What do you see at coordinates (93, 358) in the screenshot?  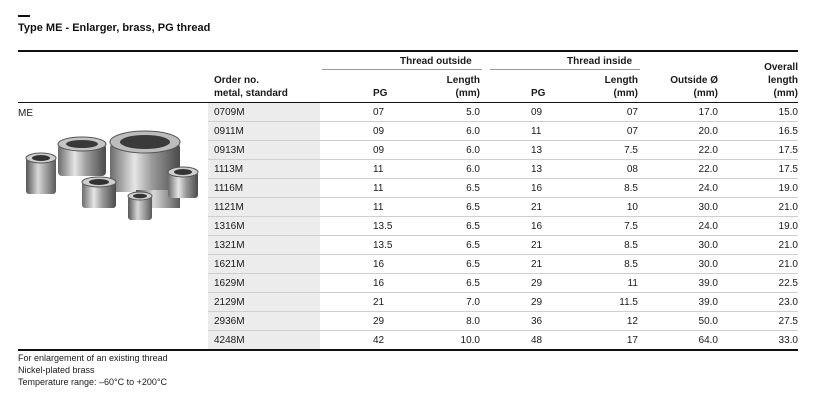 I see `footnote-1: For enlargement of an existing thread` at bounding box center [93, 358].